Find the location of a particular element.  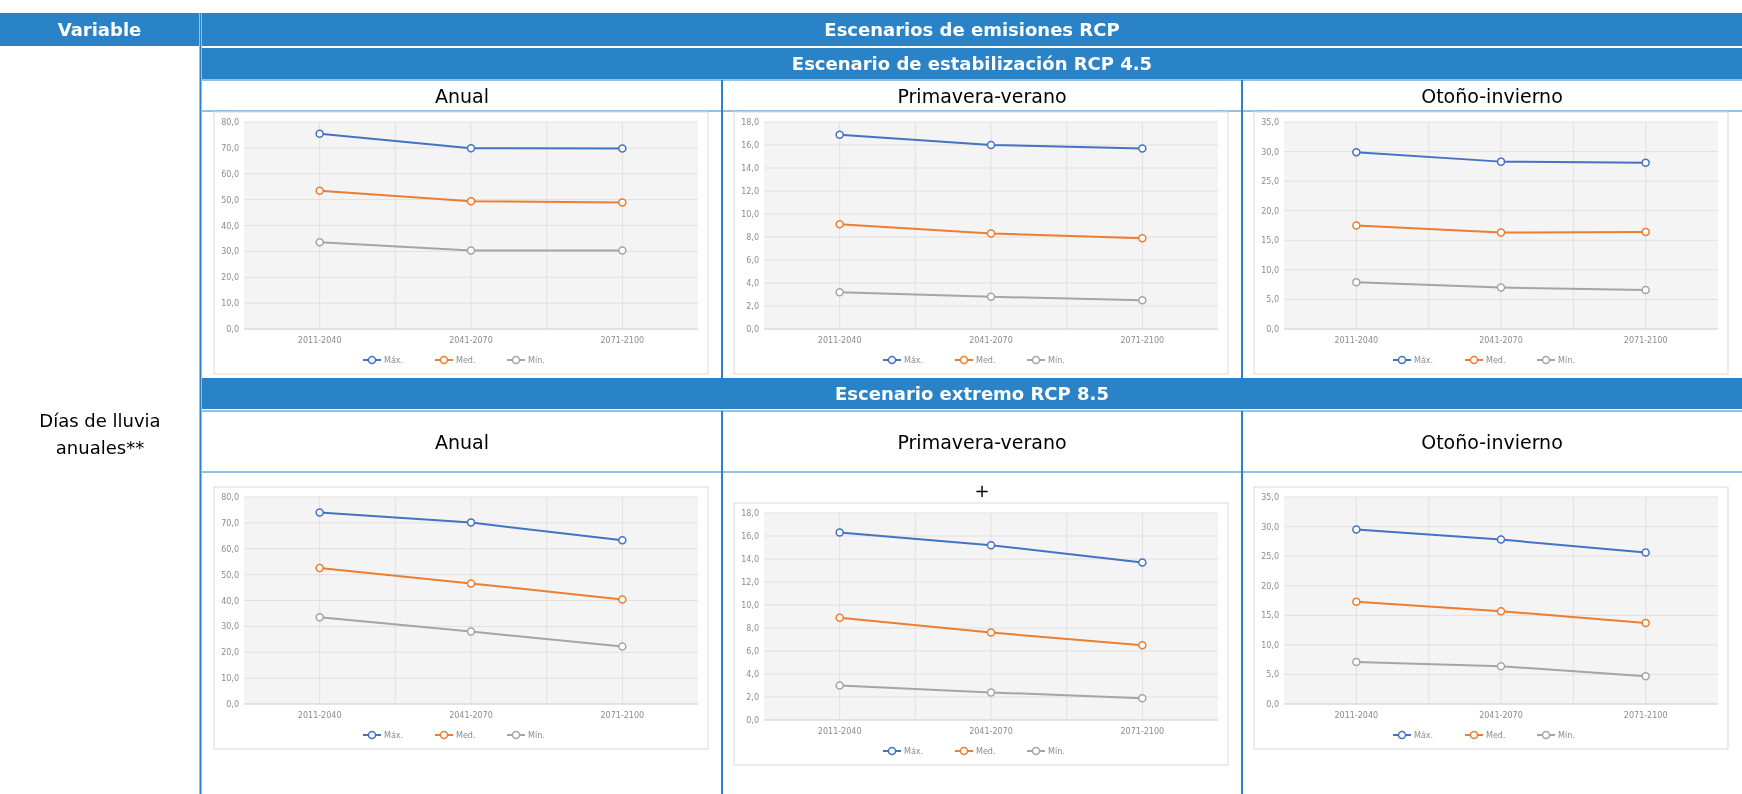

y-tick-label: 20,0 is located at coordinates (1270, 211).